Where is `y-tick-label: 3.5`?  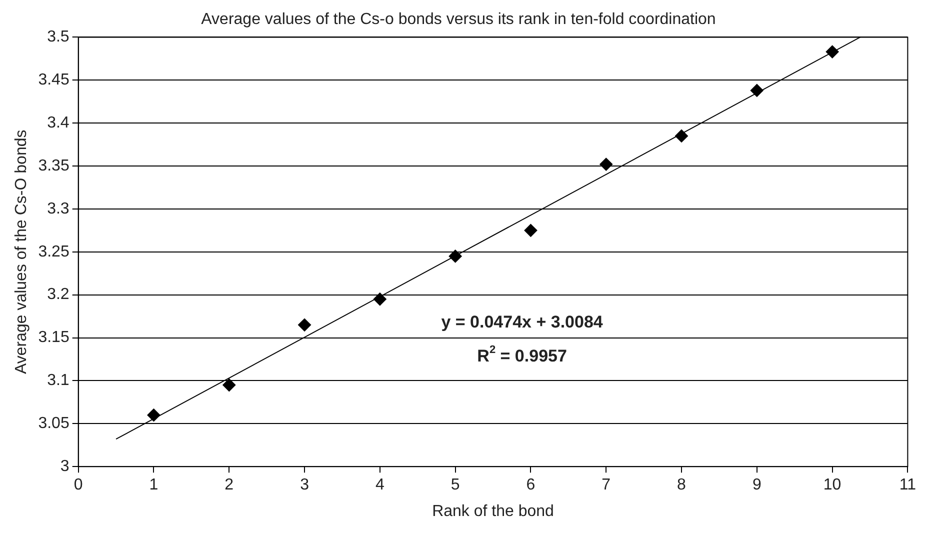 y-tick-label: 3.5 is located at coordinates (58, 37).